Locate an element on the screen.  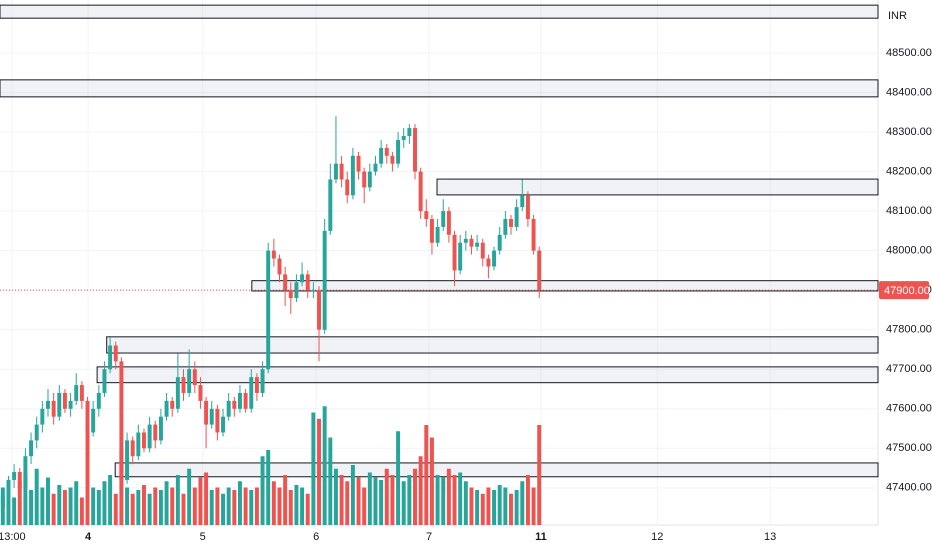
y-tick-label: 48300.00 is located at coordinates (909, 132).